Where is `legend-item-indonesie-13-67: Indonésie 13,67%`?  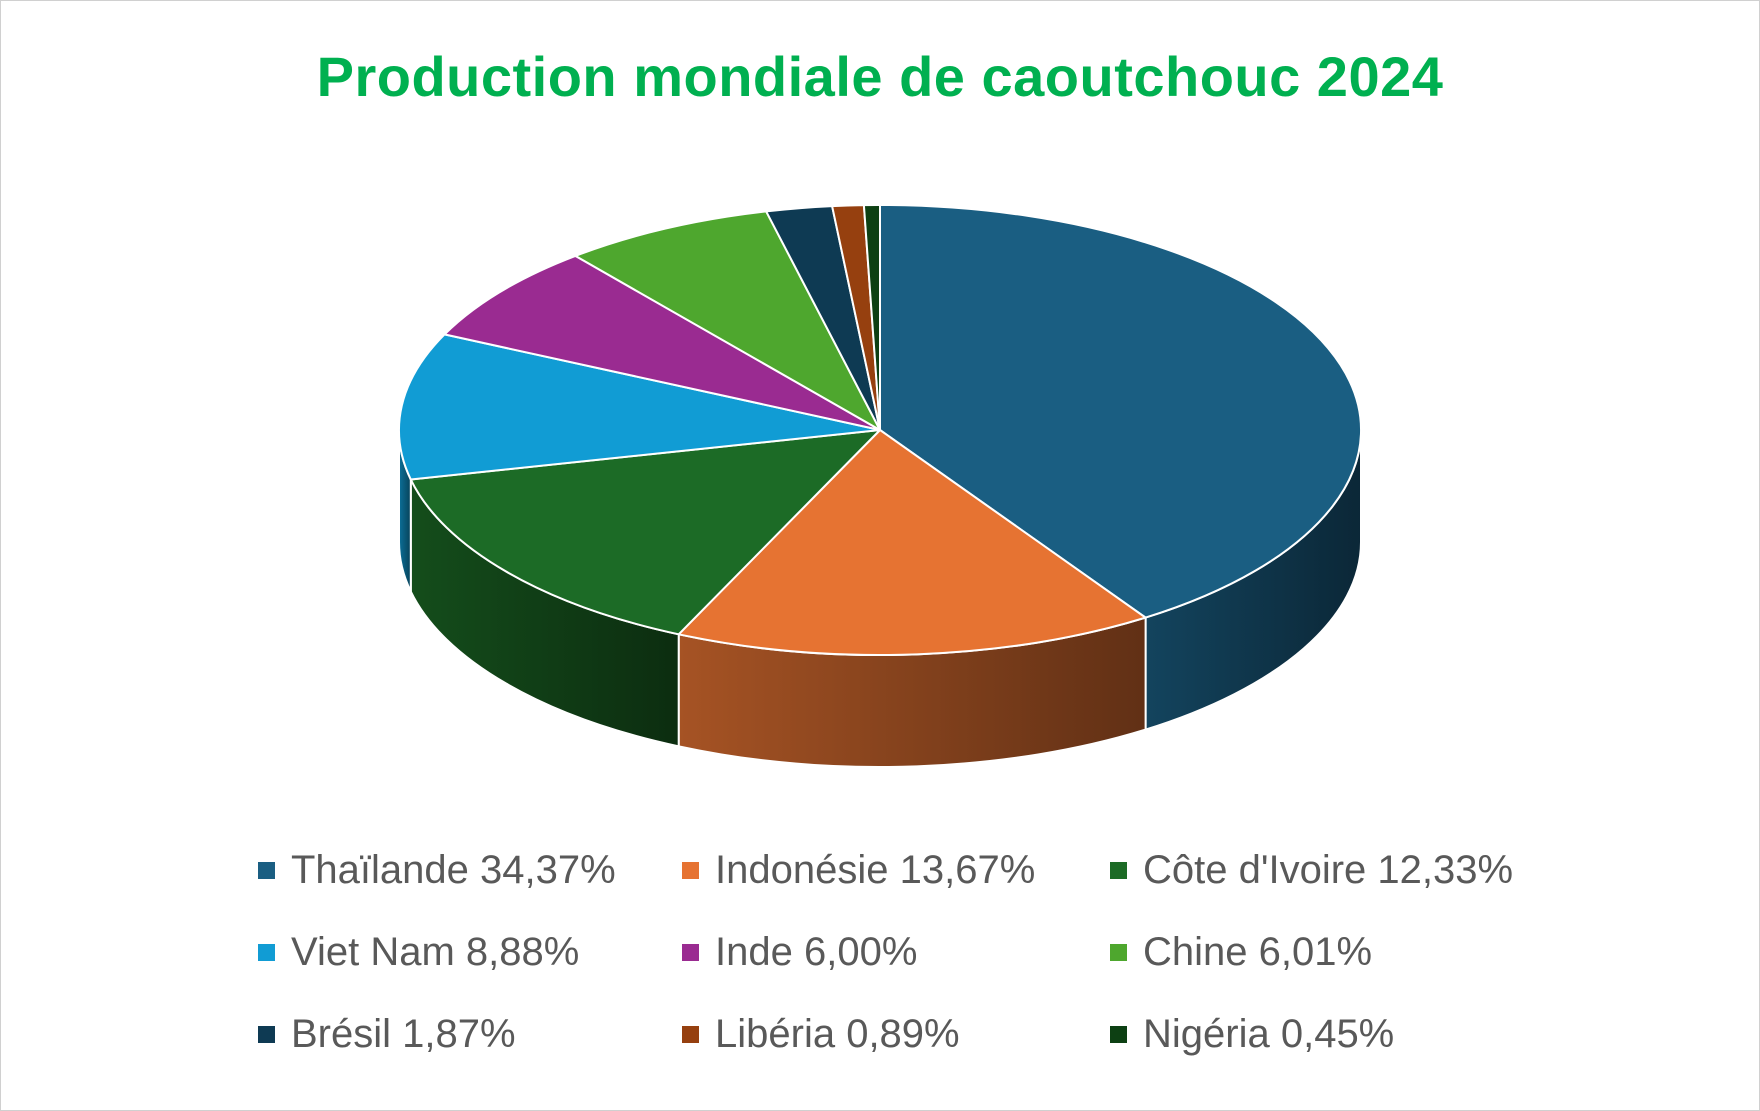 legend-item-indonesie-13-67: Indonésie 13,67% is located at coordinates (858, 870).